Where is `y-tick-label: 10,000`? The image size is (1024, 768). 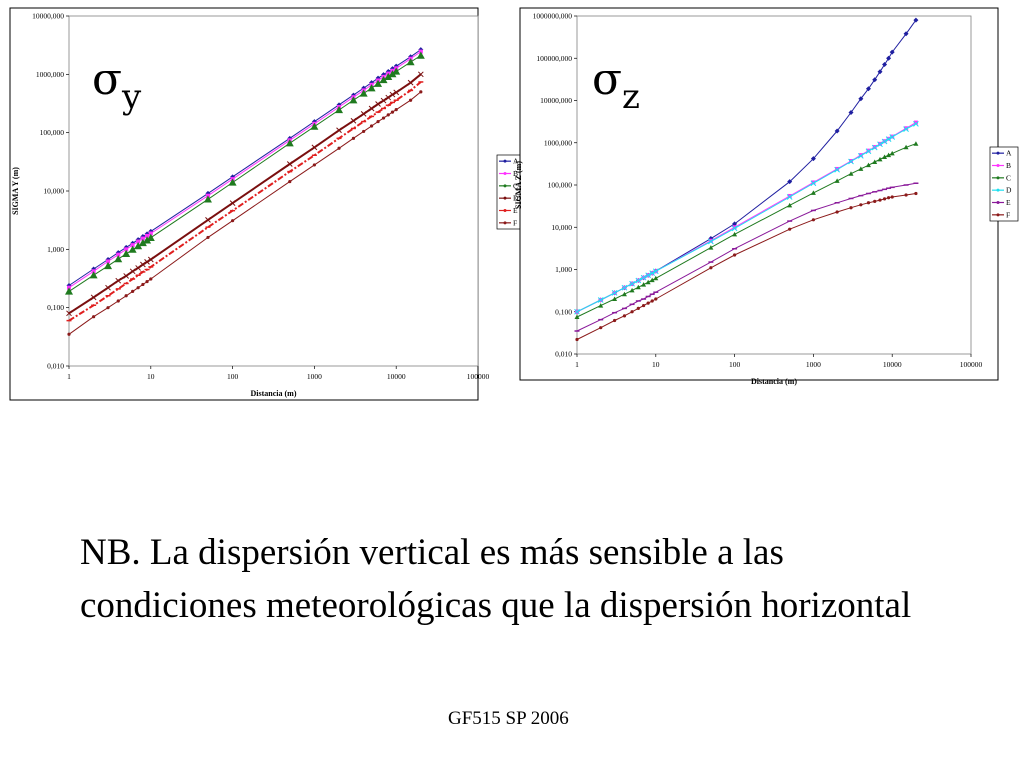 y-tick-label: 10,000 is located at coordinates (53, 191).